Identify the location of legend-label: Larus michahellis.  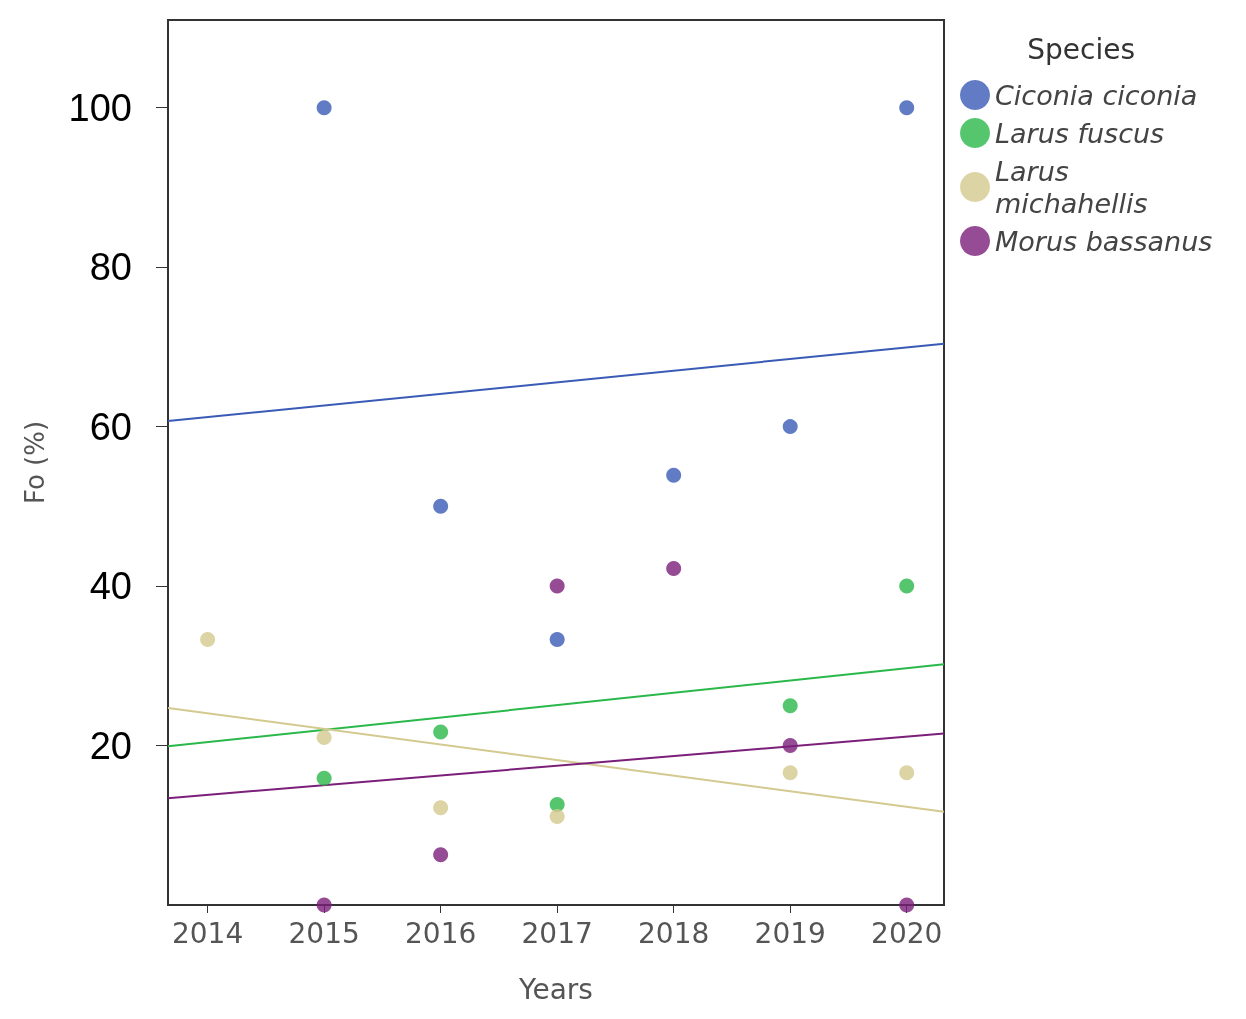
(1071, 187).